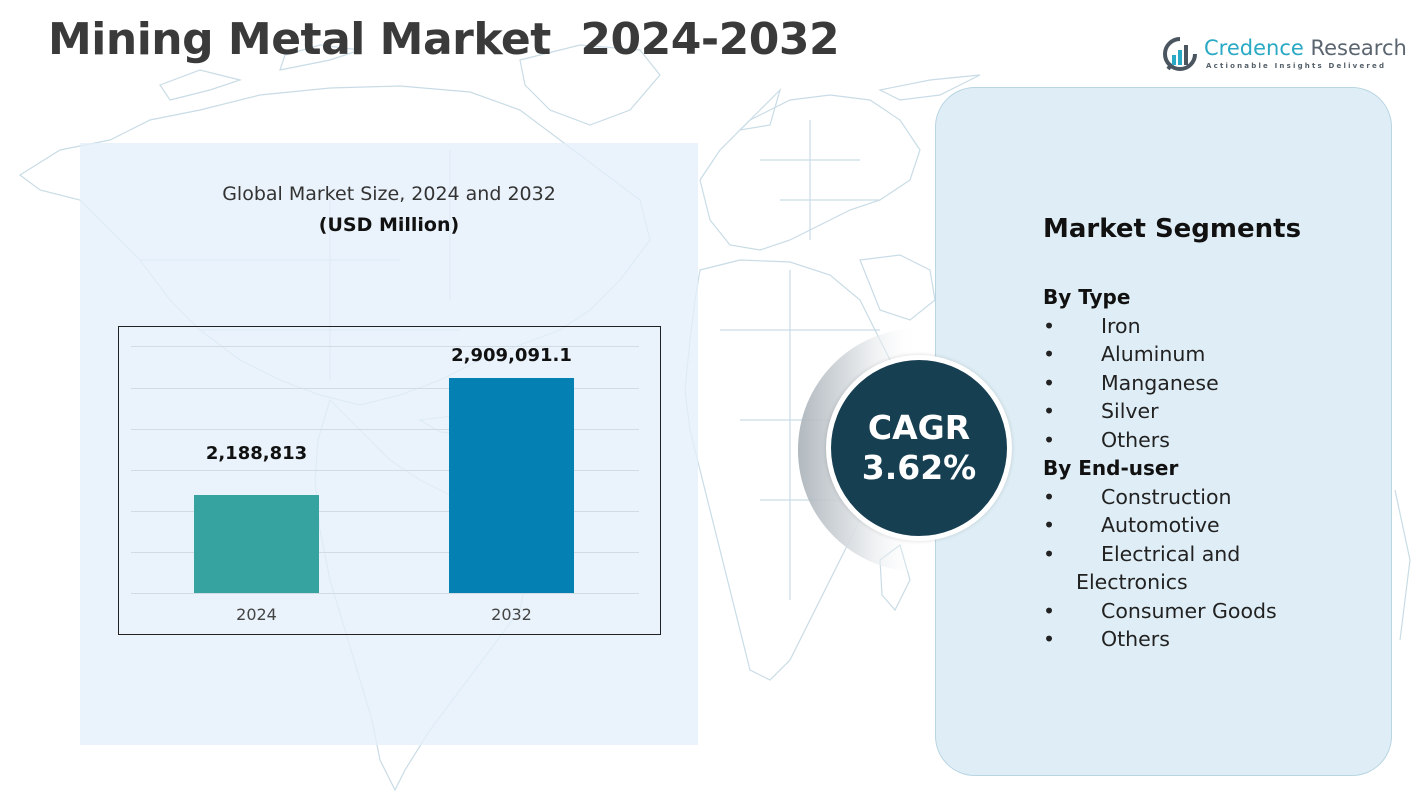  Describe the element at coordinates (1160, 611) in the screenshot. I see `segment-item: • Consumer Goods` at that location.